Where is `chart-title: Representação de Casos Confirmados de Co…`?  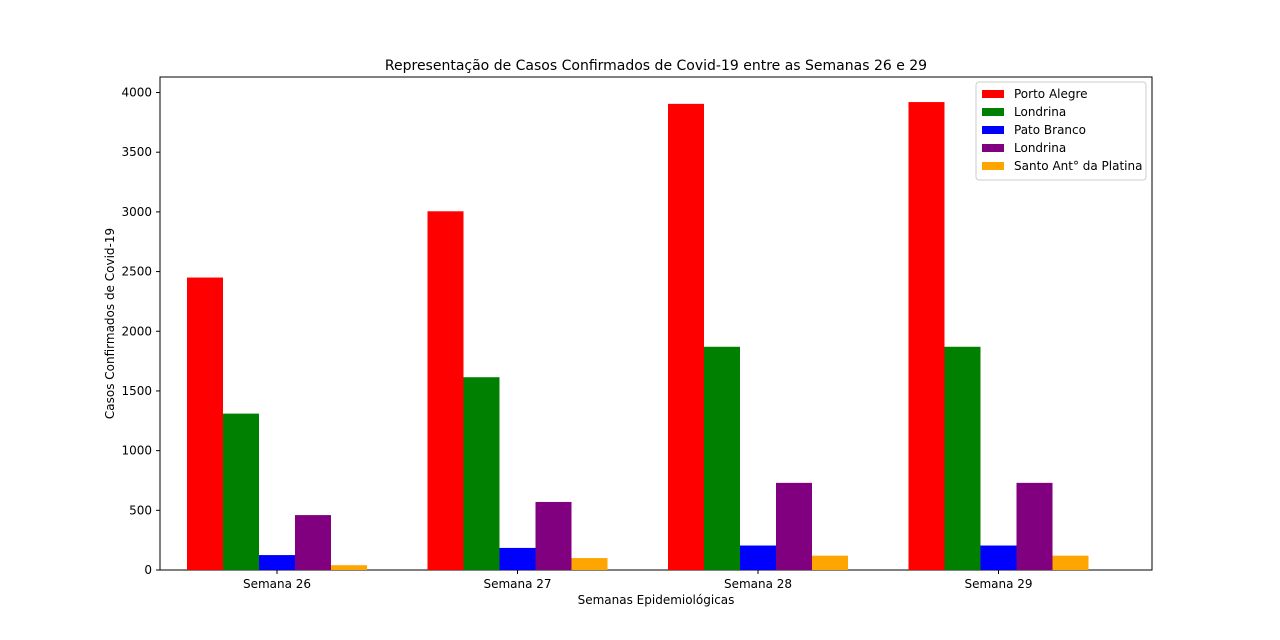
chart-title: Representação de Casos Confirmados de Co… is located at coordinates (656, 66).